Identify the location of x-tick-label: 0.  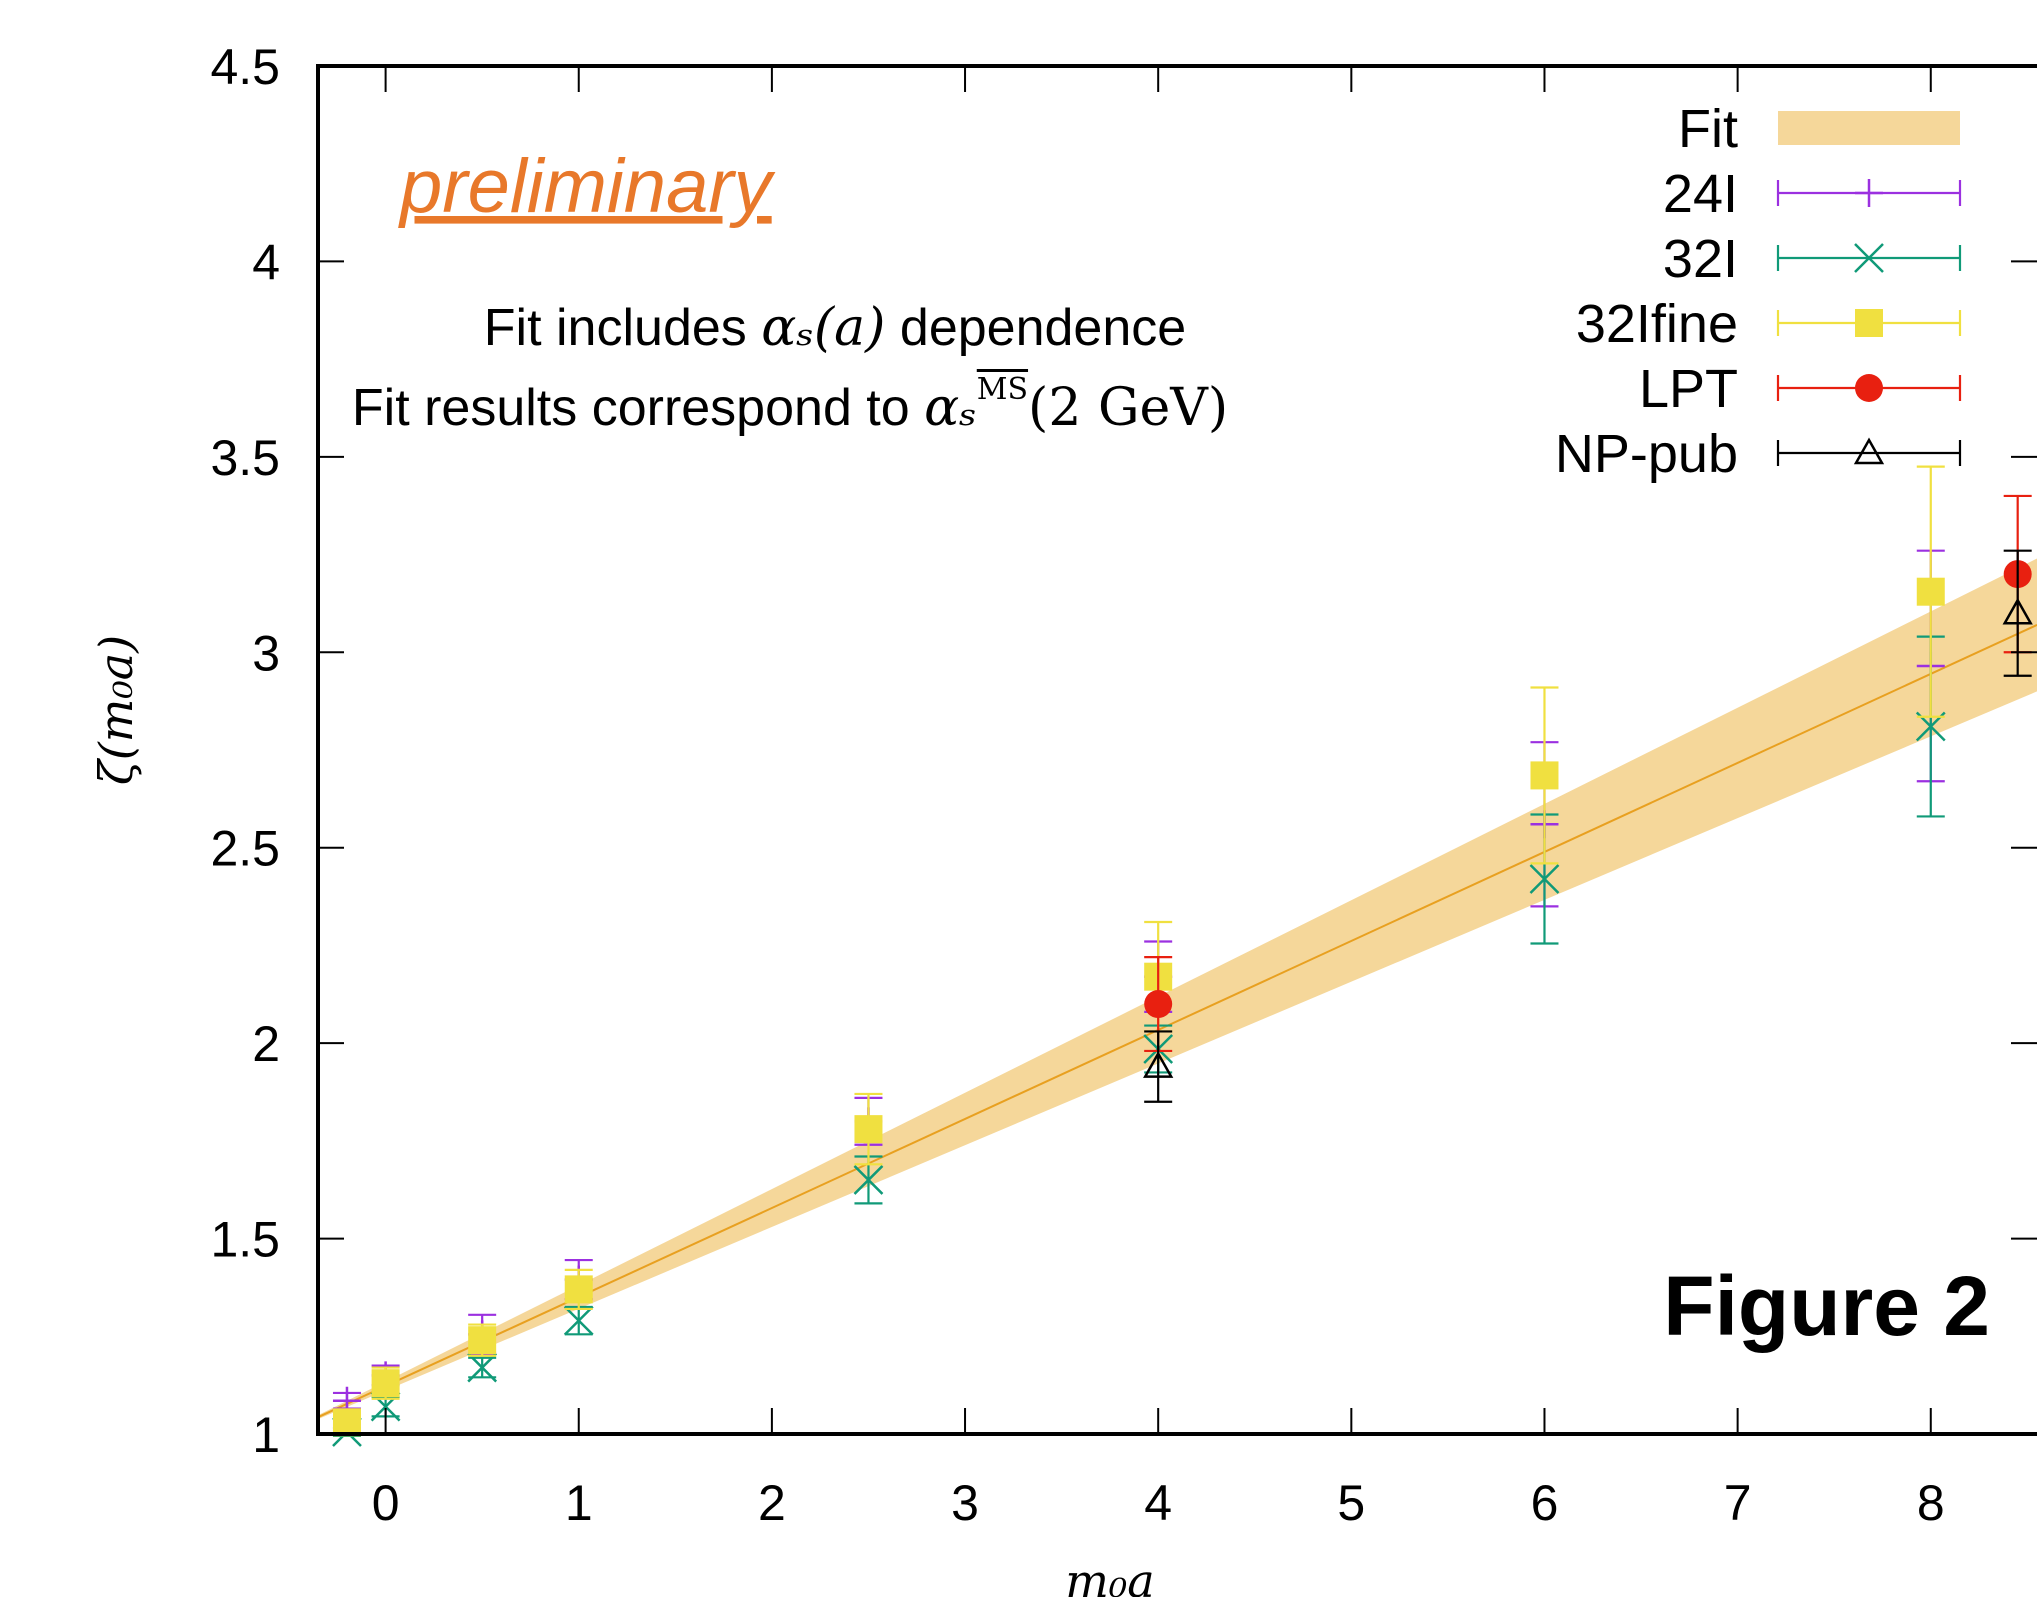
(386, 1503).